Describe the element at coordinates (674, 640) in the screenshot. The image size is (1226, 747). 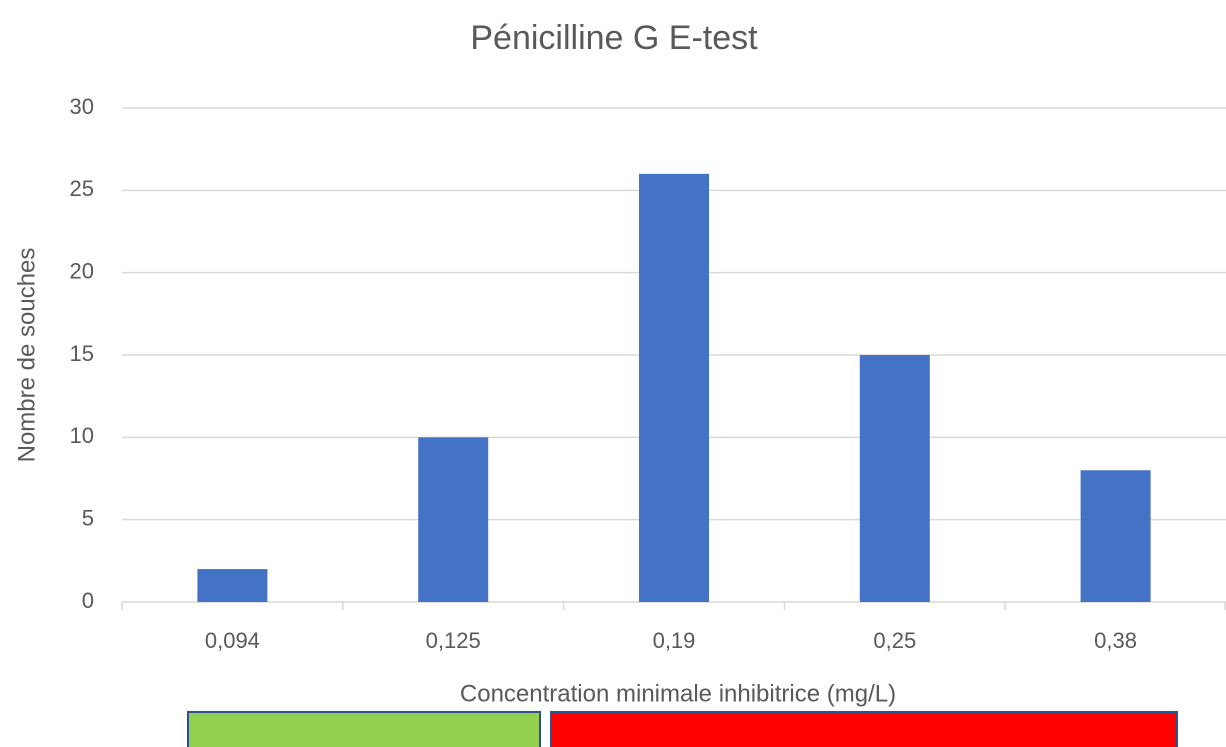
I see `x-tick-label: 0,19` at that location.